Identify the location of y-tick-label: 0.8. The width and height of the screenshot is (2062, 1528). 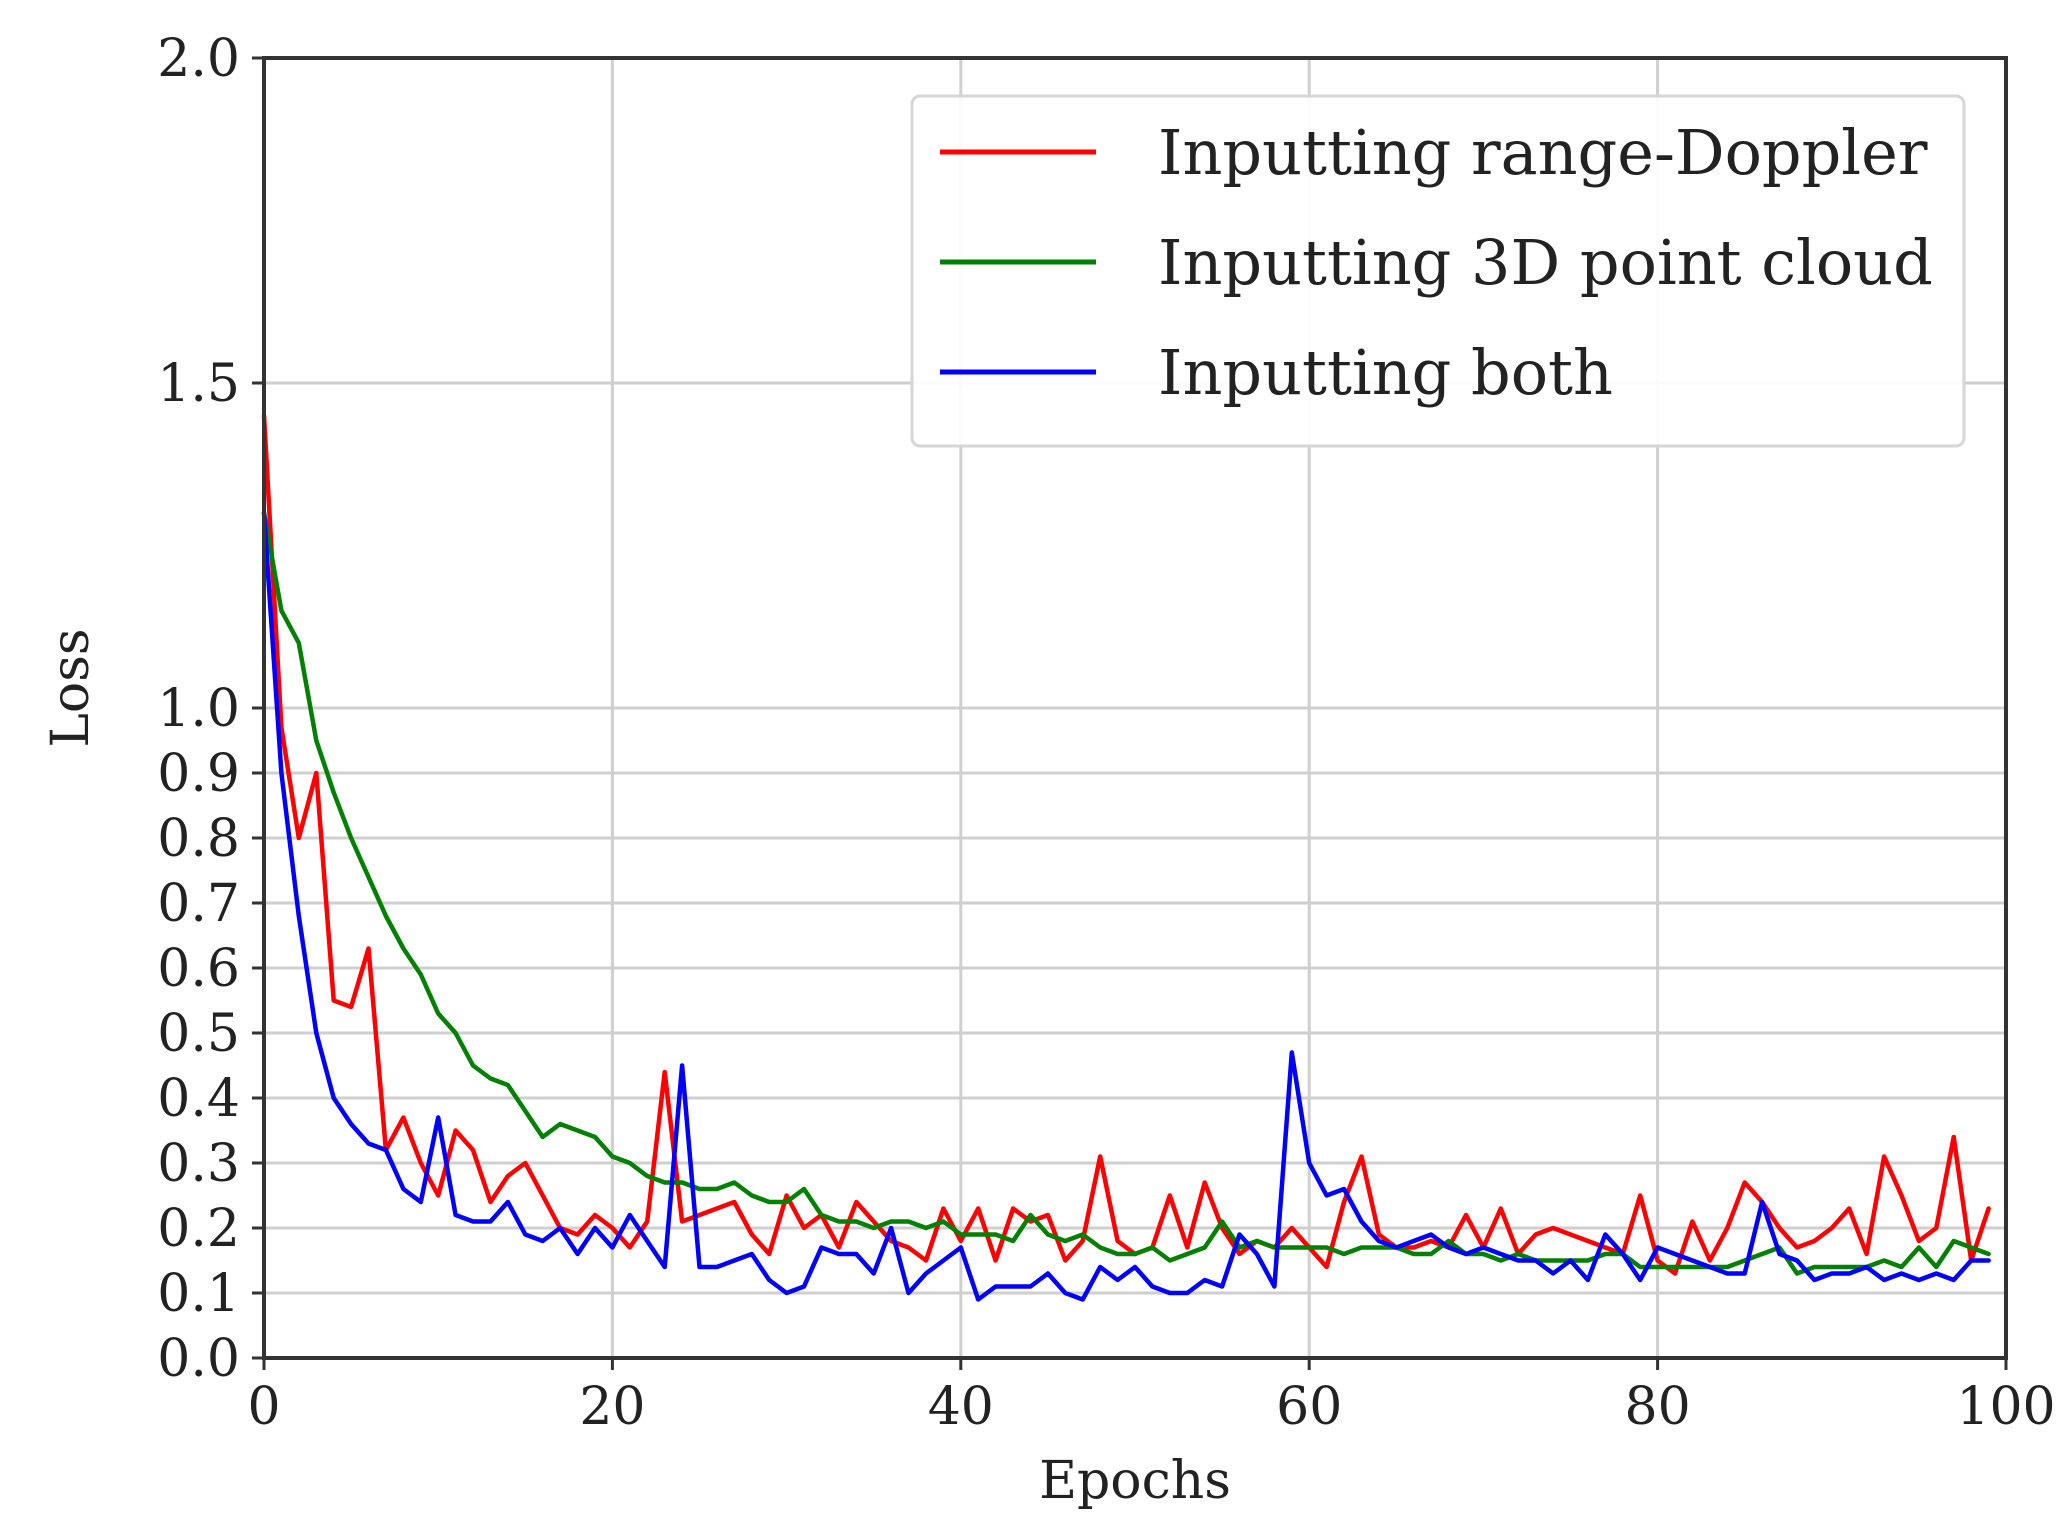
(198, 839).